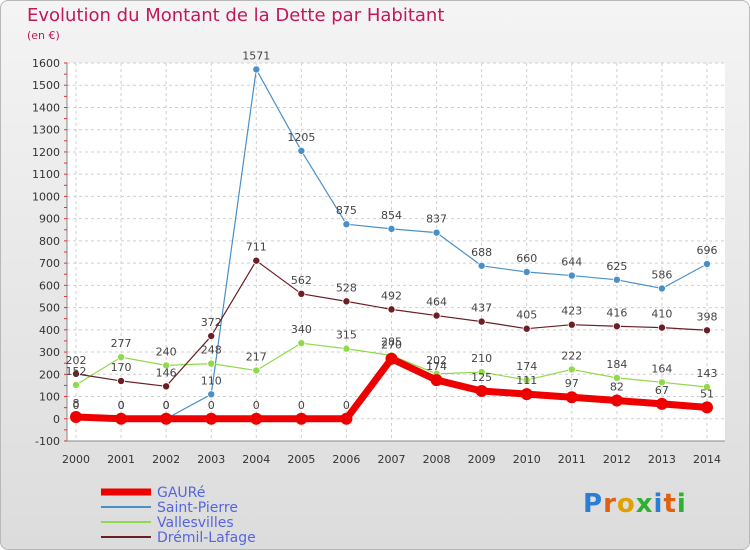 Image resolution: width=750 pixels, height=550 pixels. What do you see at coordinates (346, 287) in the screenshot?
I see `data-label: 528` at bounding box center [346, 287].